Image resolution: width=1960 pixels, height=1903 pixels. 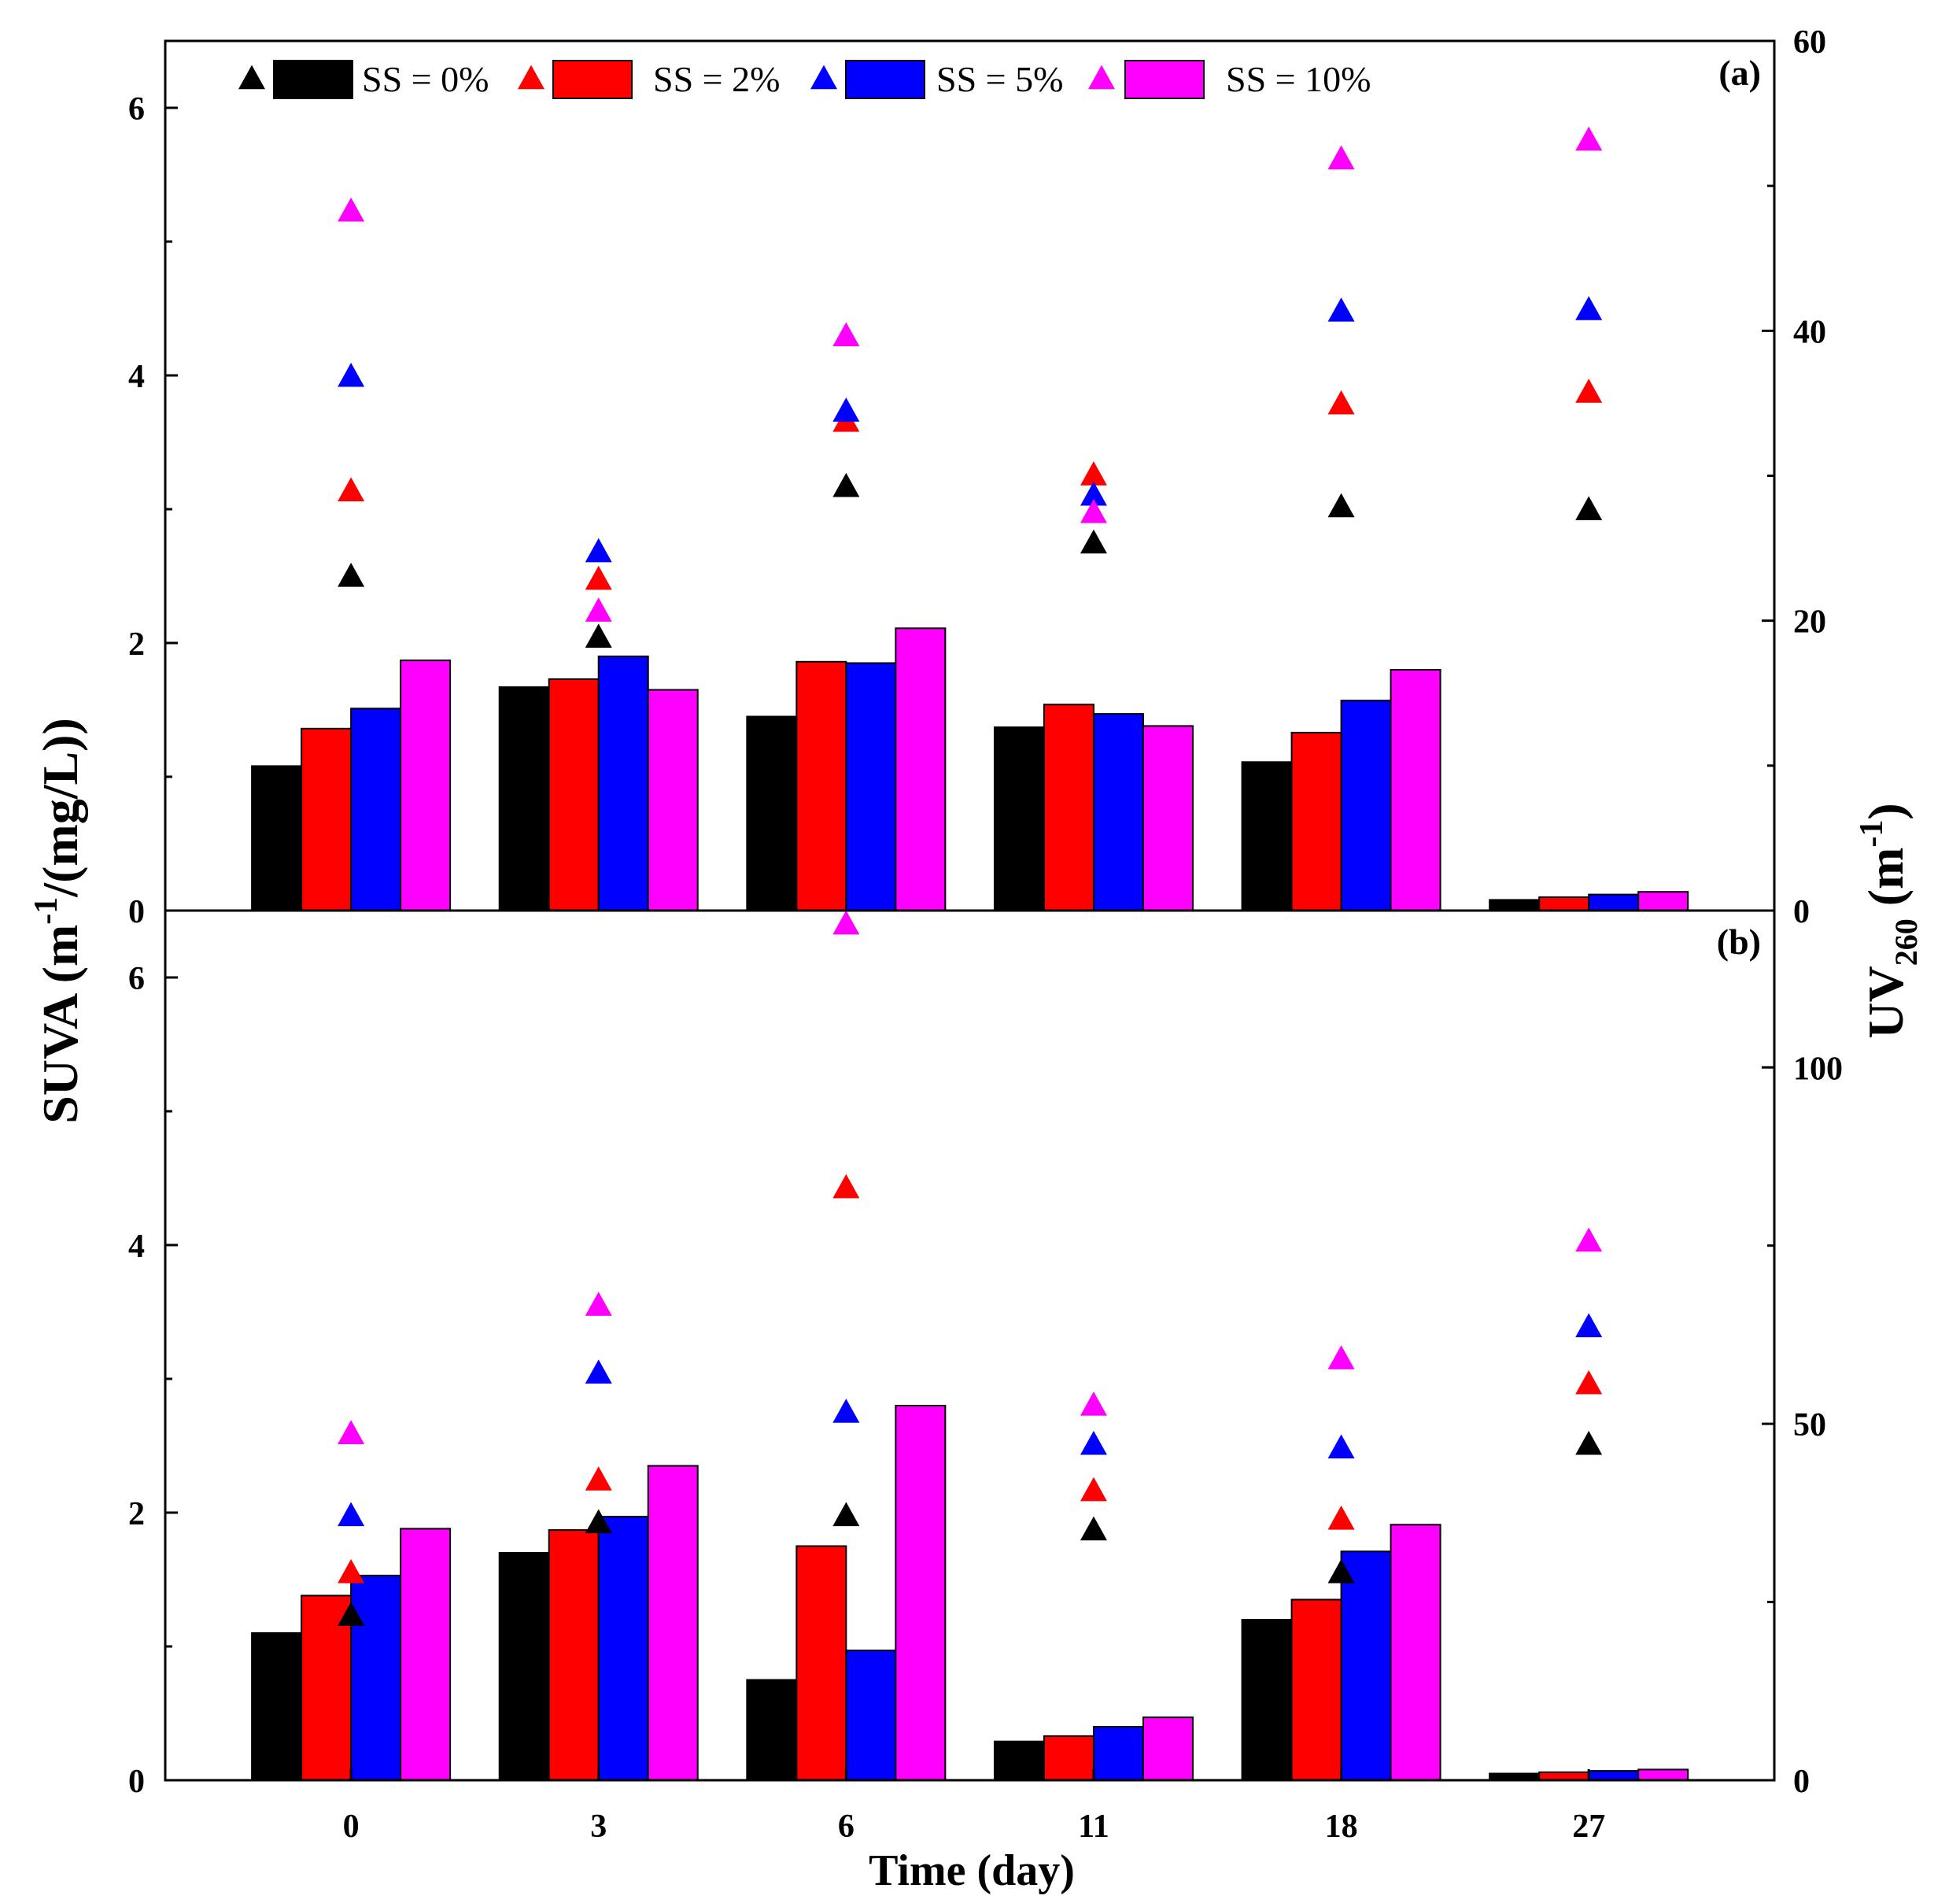 What do you see at coordinates (871, 787) in the screenshot?
I see `bar-a-5pct-day6` at bounding box center [871, 787].